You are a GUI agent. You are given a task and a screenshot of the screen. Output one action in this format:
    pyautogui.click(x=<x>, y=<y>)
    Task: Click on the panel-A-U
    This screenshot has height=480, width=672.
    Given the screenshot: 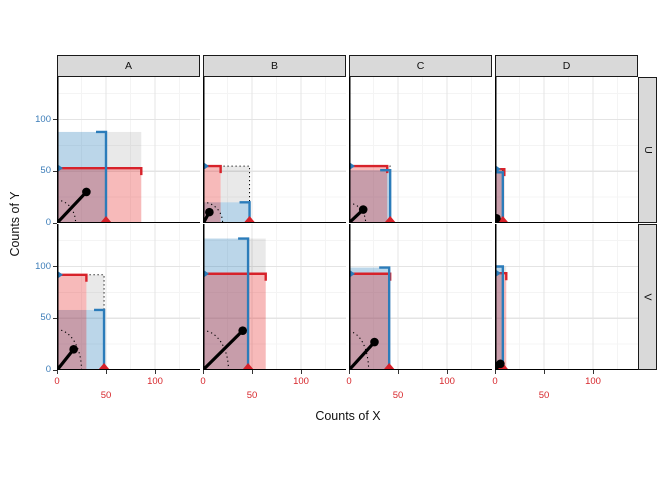 What is the action you would take?
    pyautogui.click(x=128, y=150)
    